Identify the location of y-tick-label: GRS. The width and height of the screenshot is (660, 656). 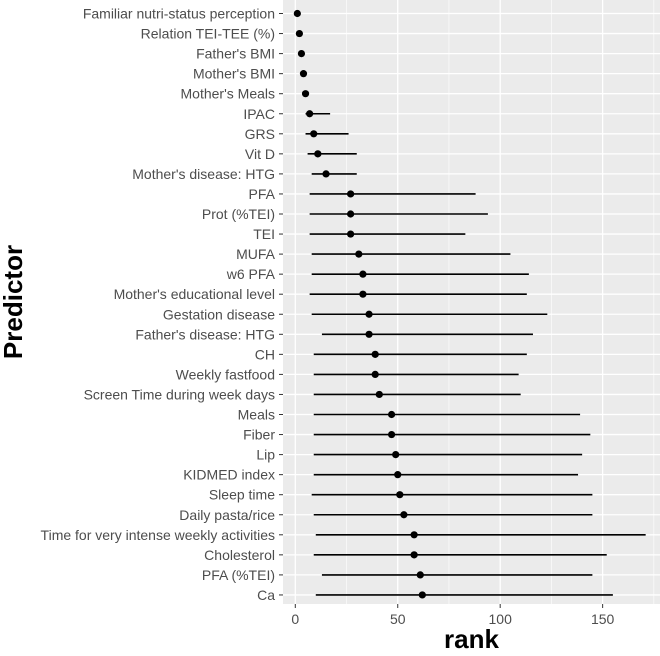
(260, 134).